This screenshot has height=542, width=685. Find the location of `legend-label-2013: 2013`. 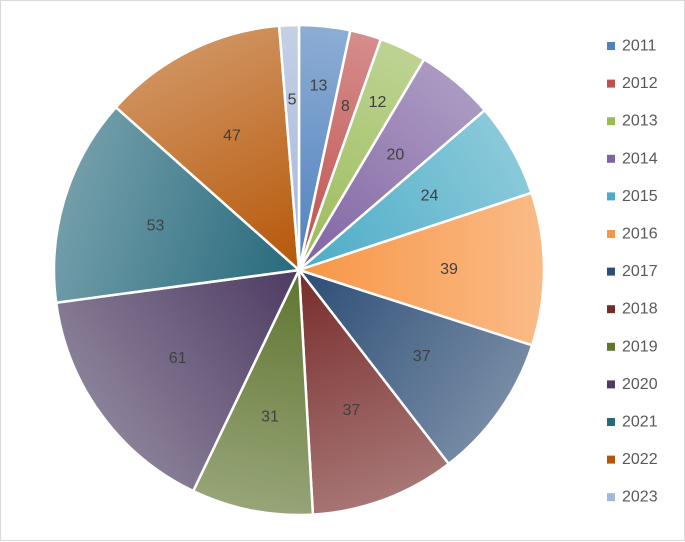

legend-label-2013: 2013 is located at coordinates (640, 121).